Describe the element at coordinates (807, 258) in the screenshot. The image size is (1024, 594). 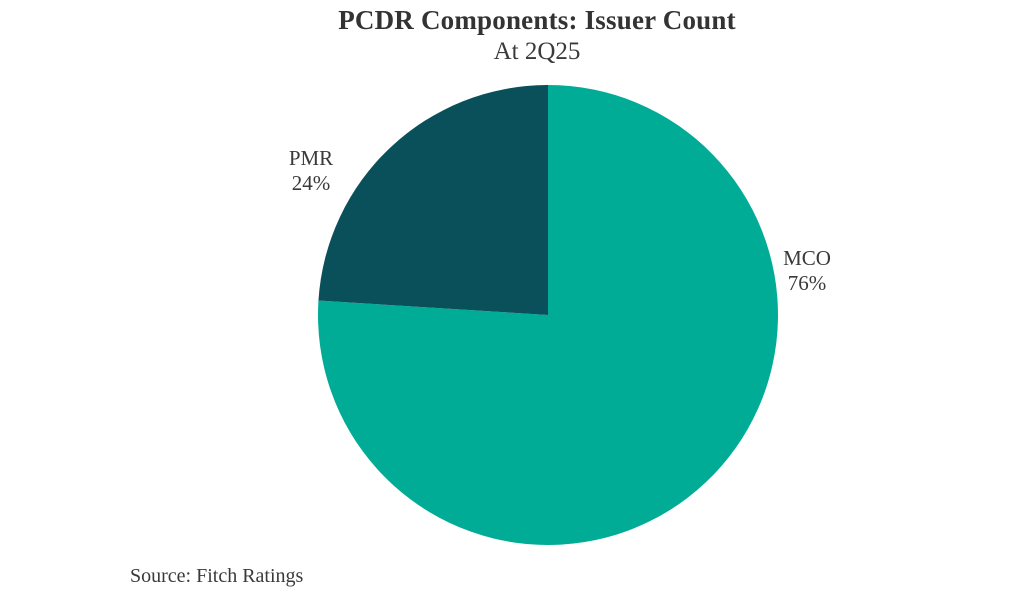
I see `slice-label-name: MCO` at that location.